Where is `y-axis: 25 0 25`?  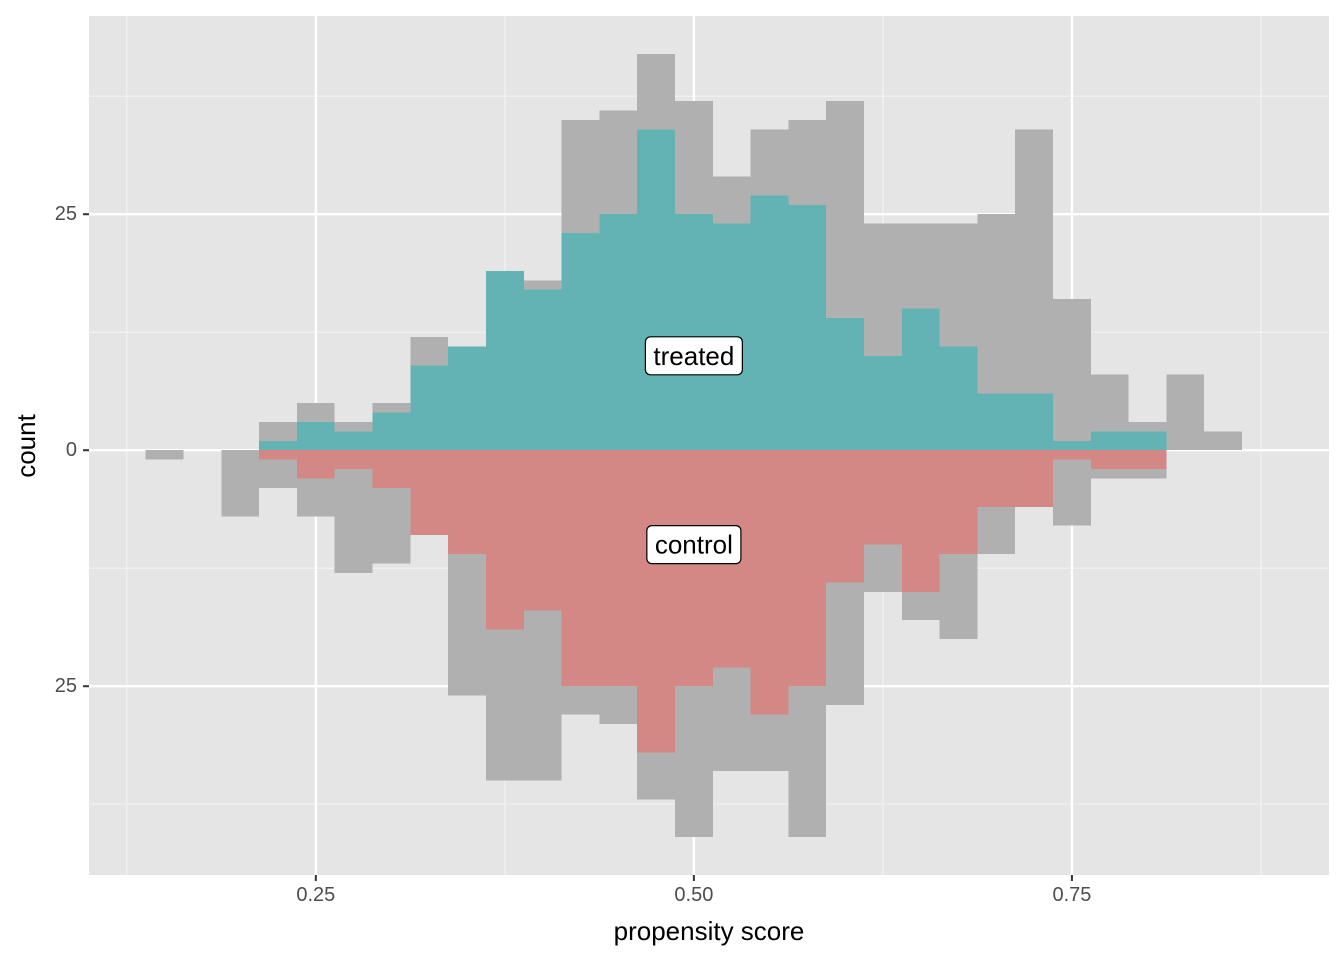 y-axis: 25 0 25 is located at coordinates (72, 450).